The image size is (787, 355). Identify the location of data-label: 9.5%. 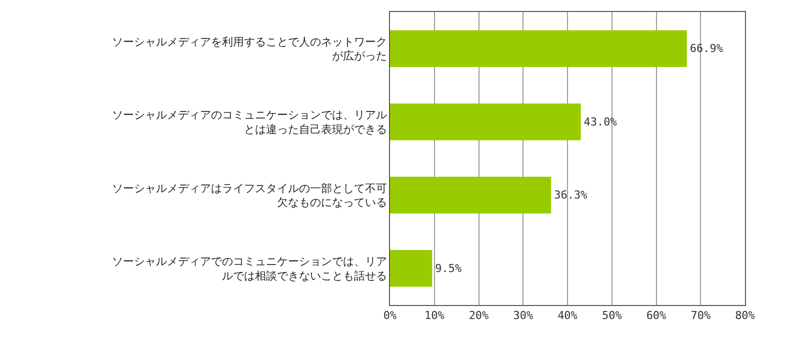
(448, 268).